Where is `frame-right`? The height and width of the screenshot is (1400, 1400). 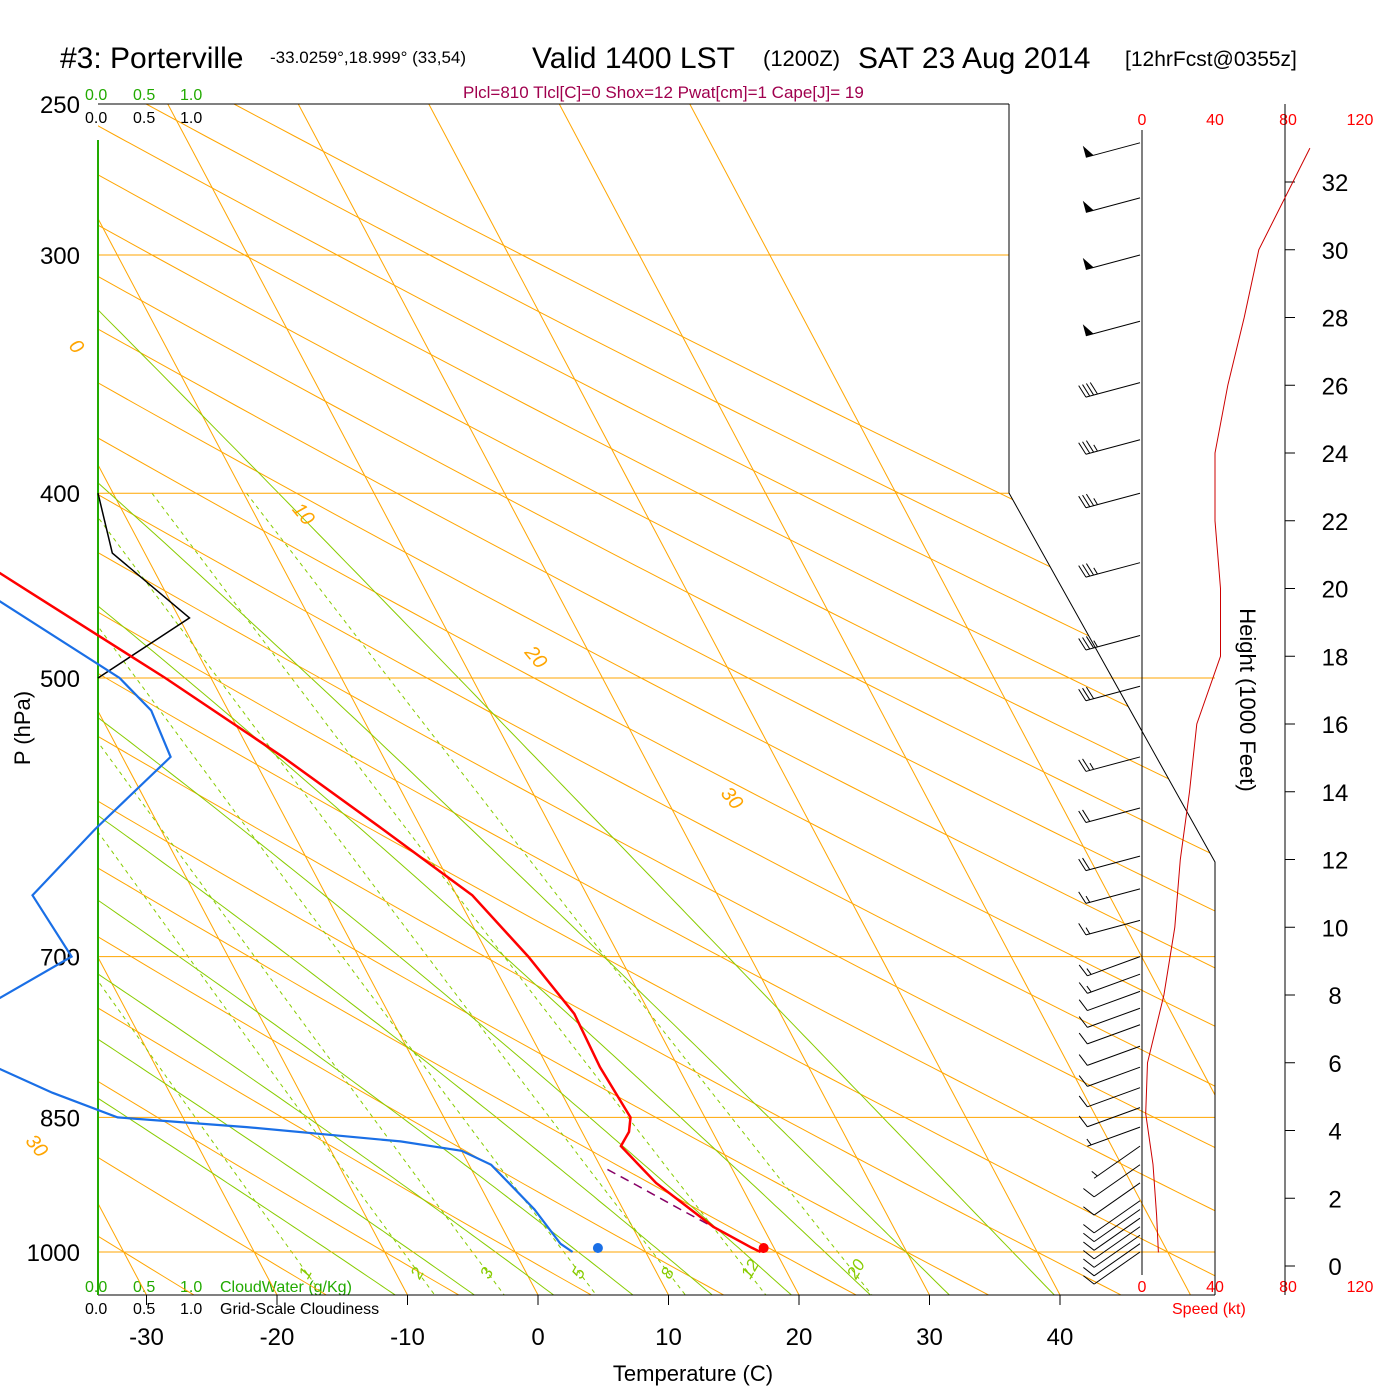 frame-right is located at coordinates (1112, 699).